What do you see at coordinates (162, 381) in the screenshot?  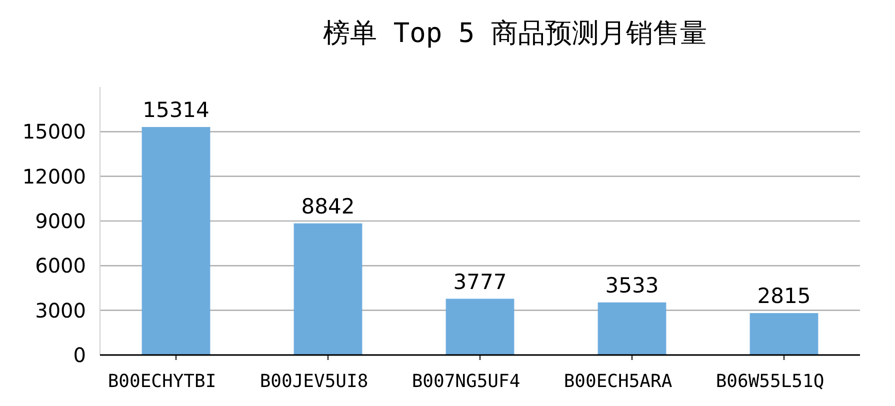 I see `x-tick-label: B00ECHYTBI` at bounding box center [162, 381].